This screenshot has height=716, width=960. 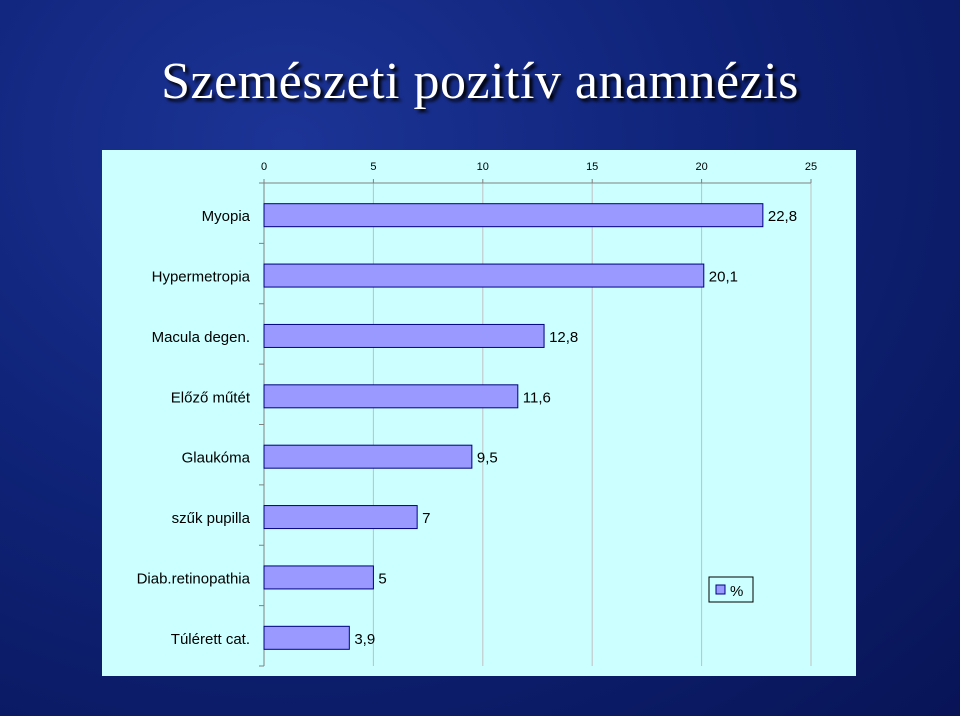 I want to click on data-label: 5, so click(x=382, y=578).